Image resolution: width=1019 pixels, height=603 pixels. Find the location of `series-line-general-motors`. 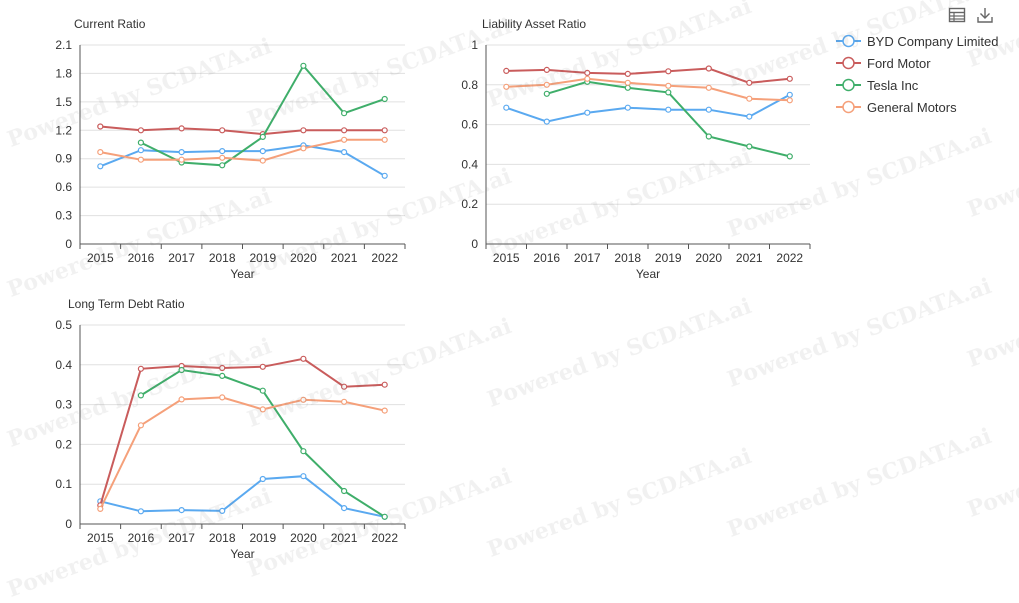

series-line-general-motors is located at coordinates (242, 453).